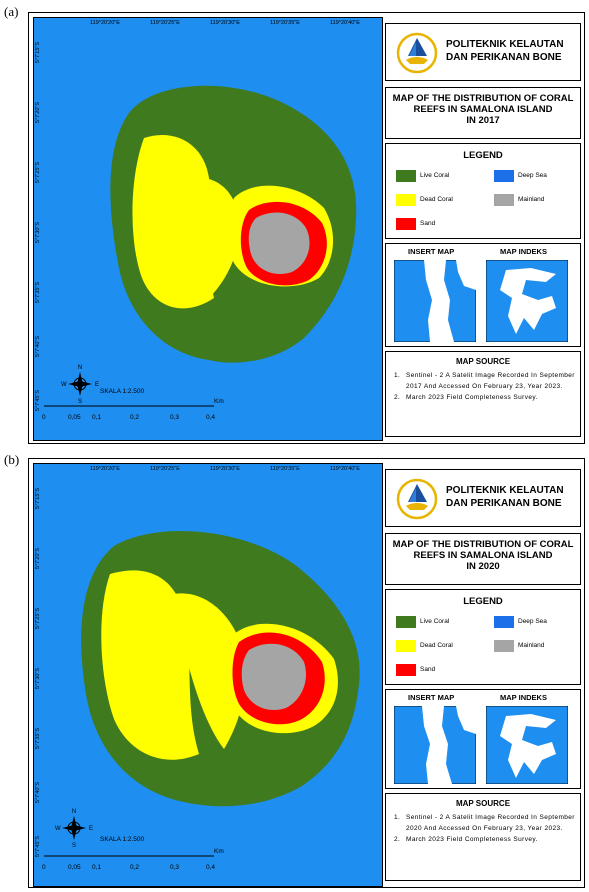 The image size is (589, 892). Describe the element at coordinates (80, 368) in the screenshot. I see `compass-north: N` at that location.